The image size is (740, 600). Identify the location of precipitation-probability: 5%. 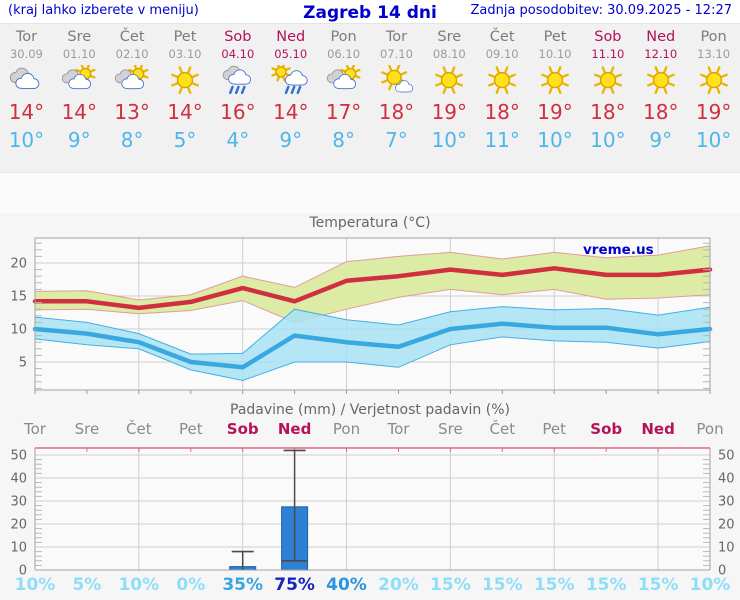
(86, 585).